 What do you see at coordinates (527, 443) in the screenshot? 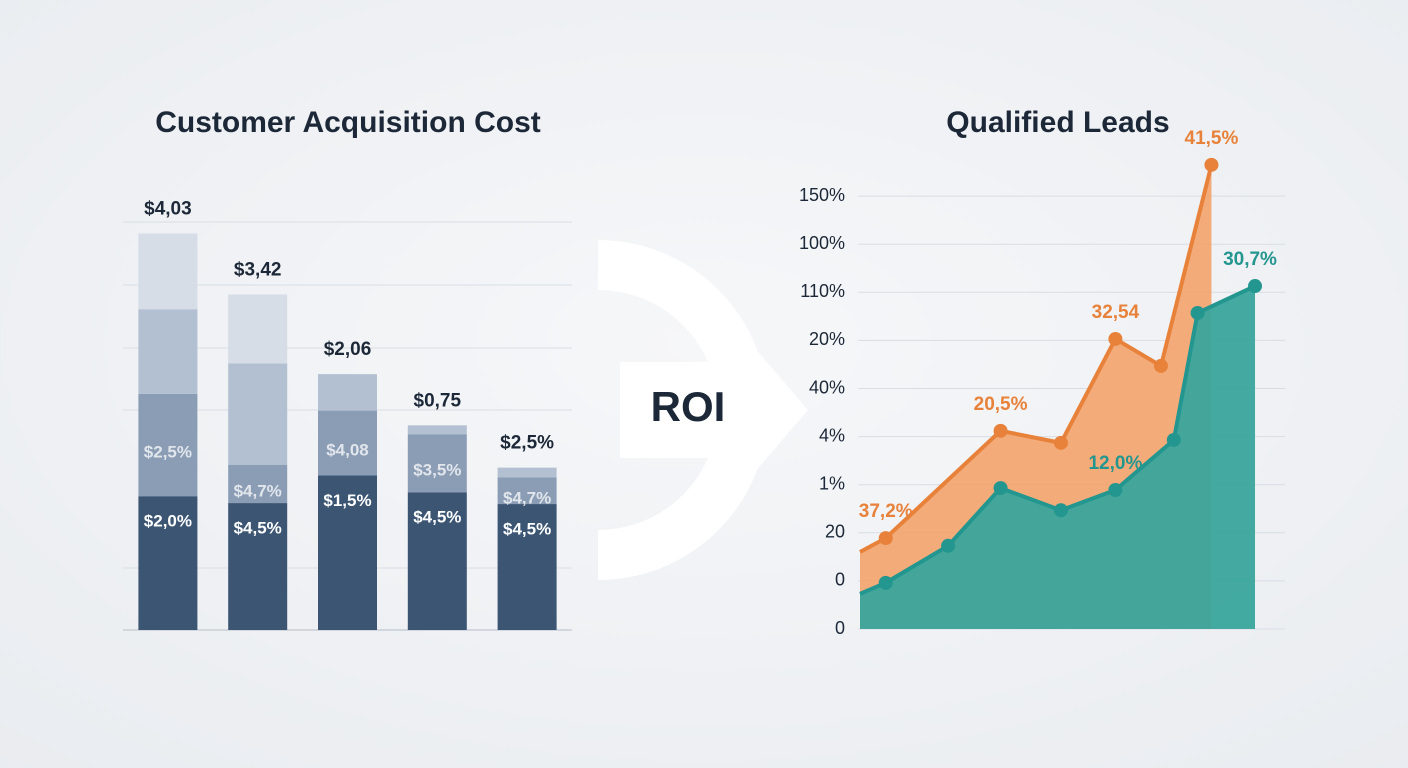
I see `bar-total-label: $2,5%` at bounding box center [527, 443].